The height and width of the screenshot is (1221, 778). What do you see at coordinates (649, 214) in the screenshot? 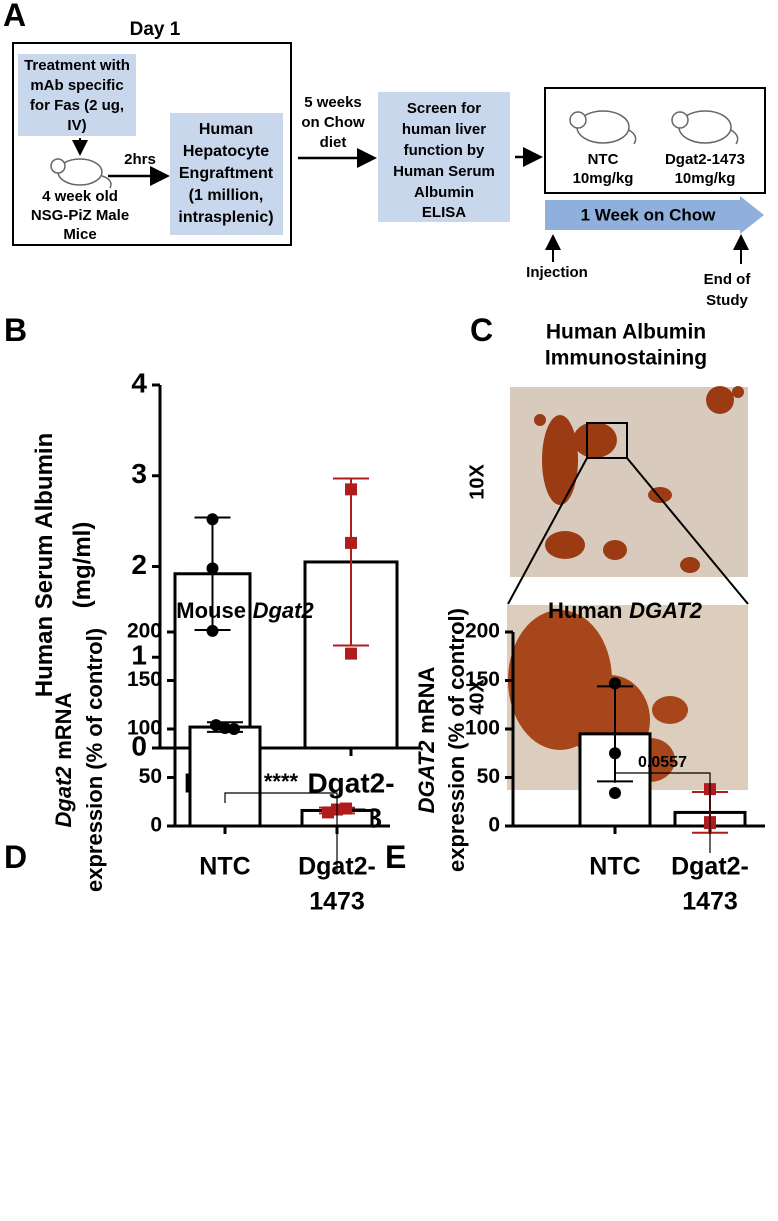
I see `timeline-text: 1 Week on Chow` at bounding box center [649, 214].